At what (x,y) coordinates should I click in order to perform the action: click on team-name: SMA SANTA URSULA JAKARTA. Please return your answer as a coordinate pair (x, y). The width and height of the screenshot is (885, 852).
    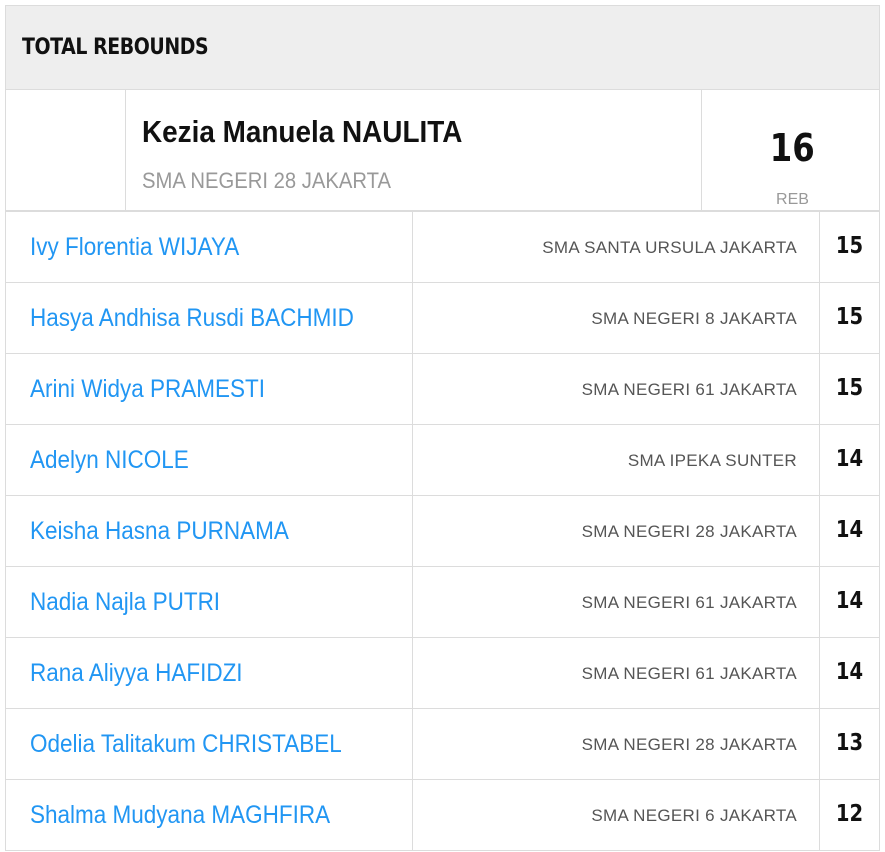
    Looking at the image, I should click on (669, 247).